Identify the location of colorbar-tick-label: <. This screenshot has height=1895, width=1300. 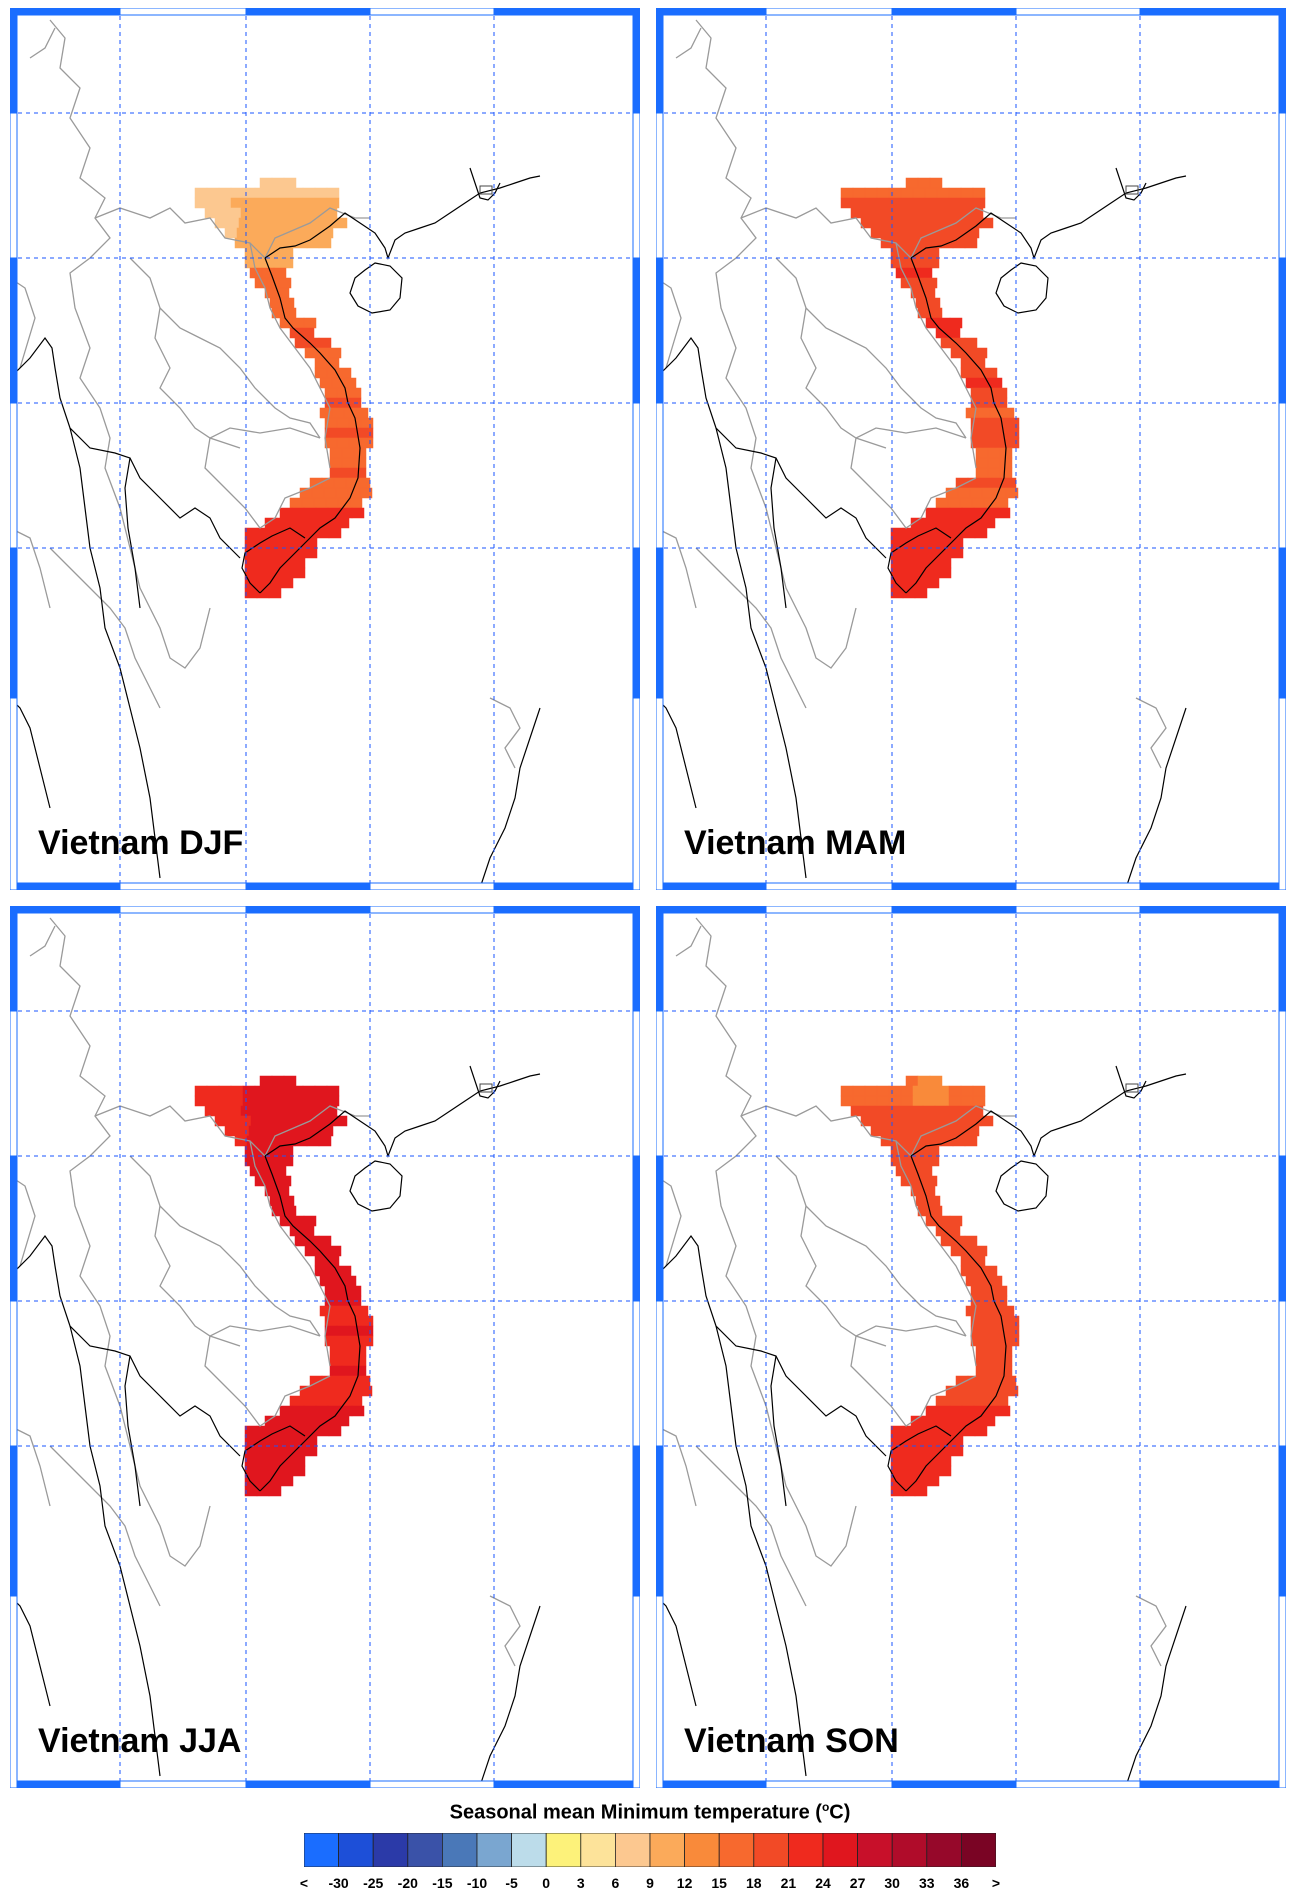
(304, 1883).